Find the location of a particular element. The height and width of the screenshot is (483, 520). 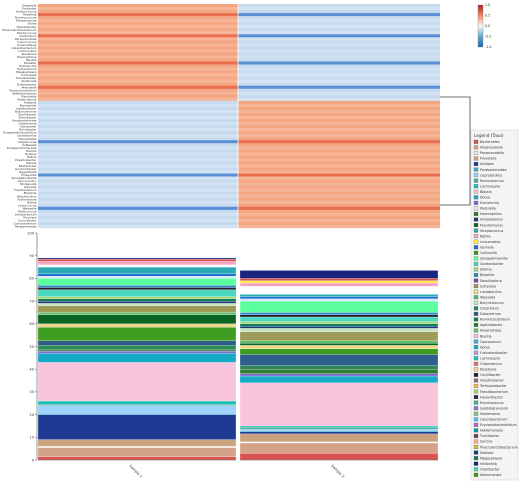

legend-item-label: Rothia is located at coordinates (485, 236).